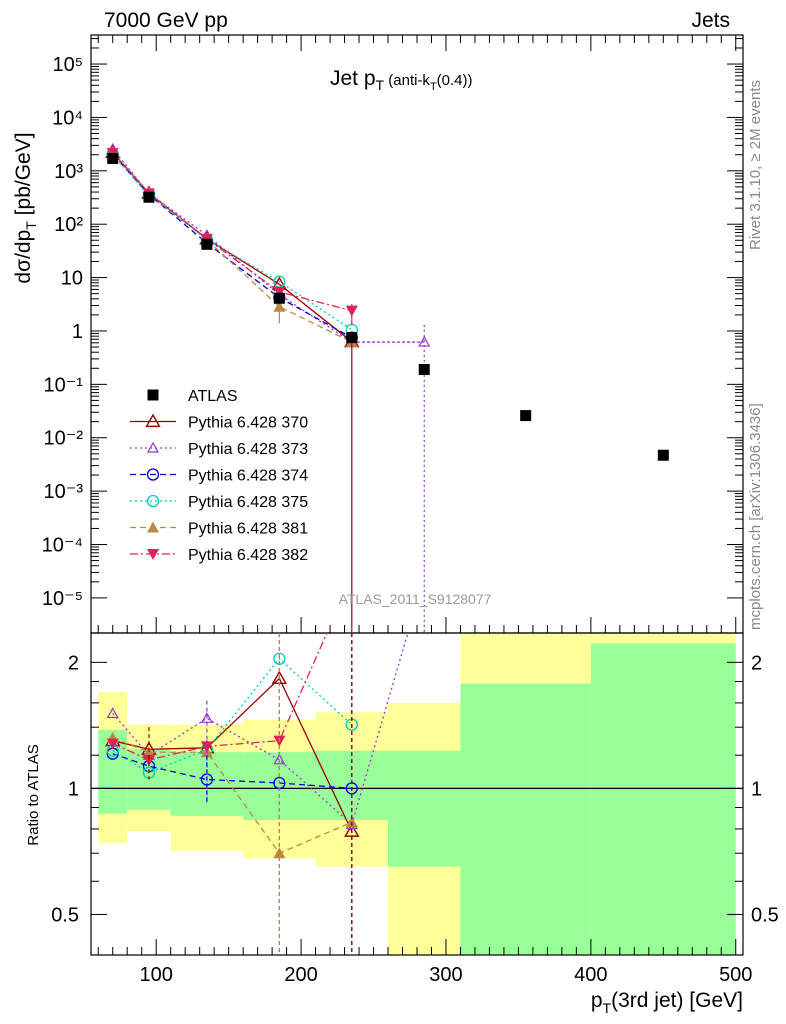 The height and width of the screenshot is (1024, 786). I want to click on chart-title-part: (anti-k, so click(407, 80).